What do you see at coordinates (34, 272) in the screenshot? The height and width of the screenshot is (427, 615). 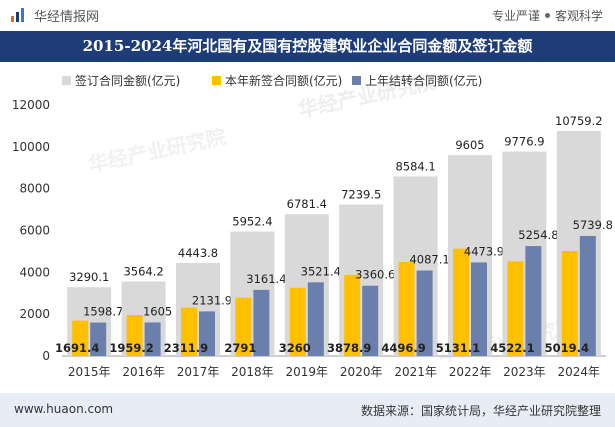 I see `y-tick-label: 4000` at bounding box center [34, 272].